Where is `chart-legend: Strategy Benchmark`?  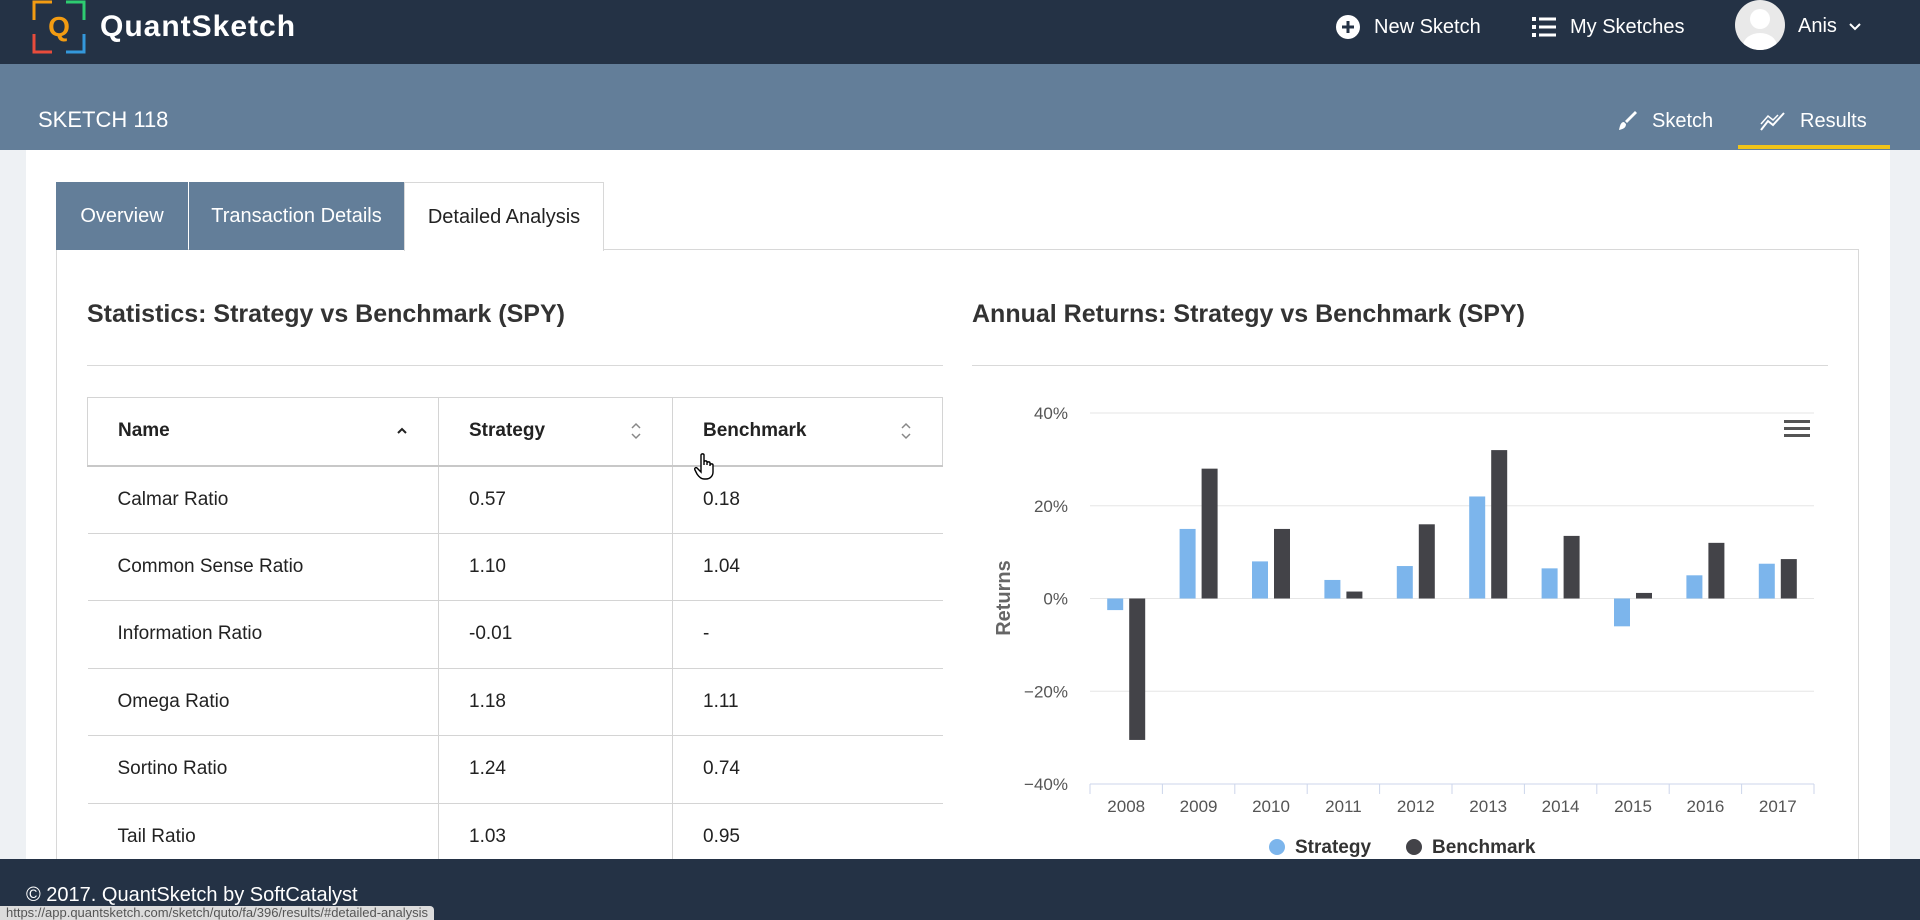 chart-legend: Strategy Benchmark is located at coordinates (1402, 847).